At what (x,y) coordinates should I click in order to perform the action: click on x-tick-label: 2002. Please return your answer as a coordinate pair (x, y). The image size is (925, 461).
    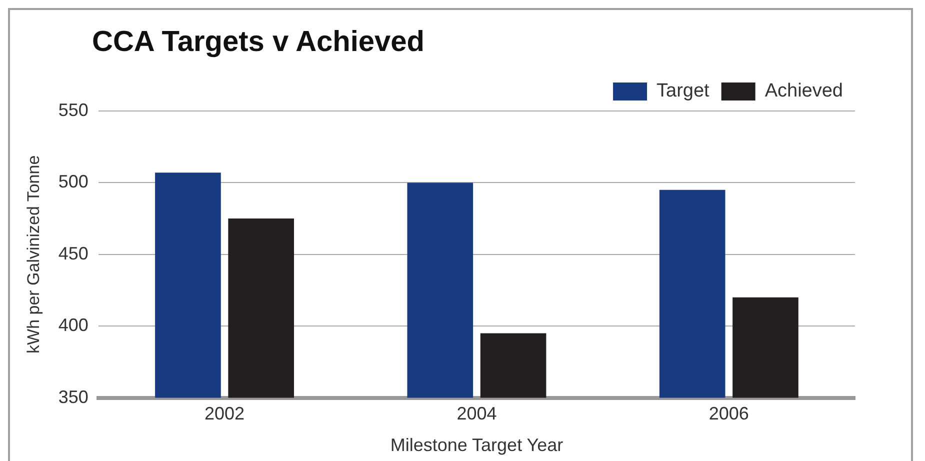
    Looking at the image, I should click on (224, 414).